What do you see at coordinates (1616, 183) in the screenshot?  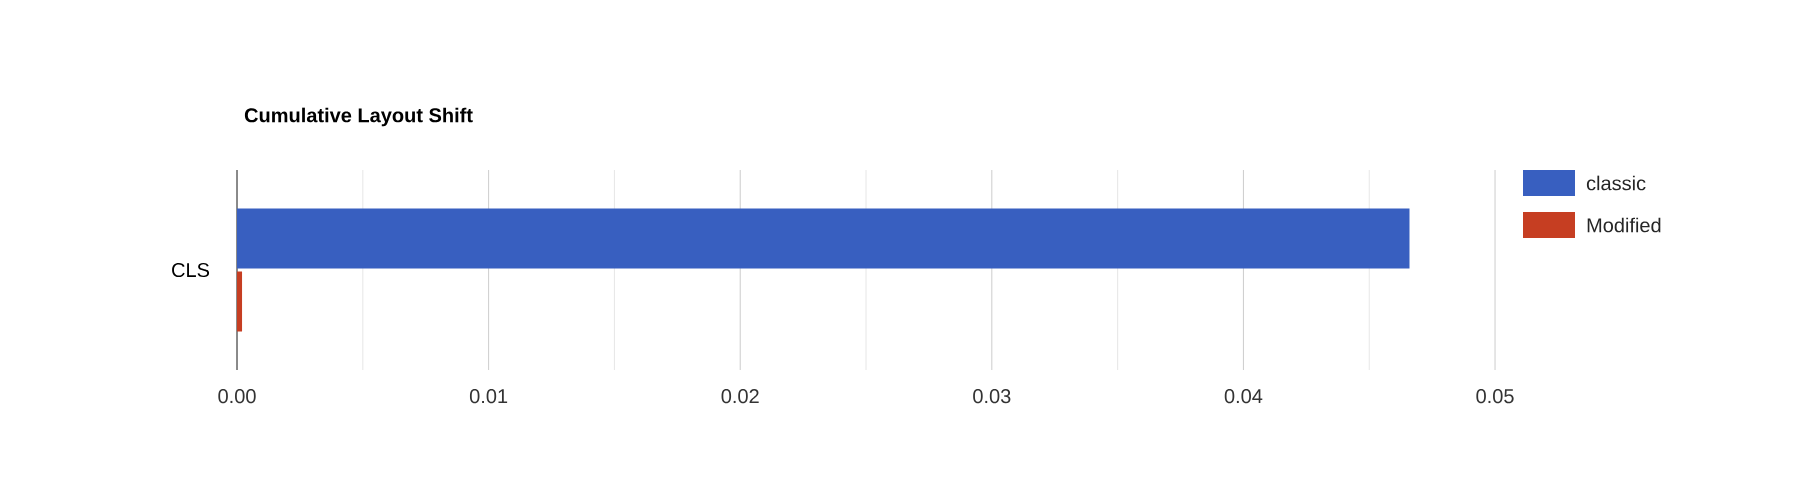 I see `legend-label: classic` at bounding box center [1616, 183].